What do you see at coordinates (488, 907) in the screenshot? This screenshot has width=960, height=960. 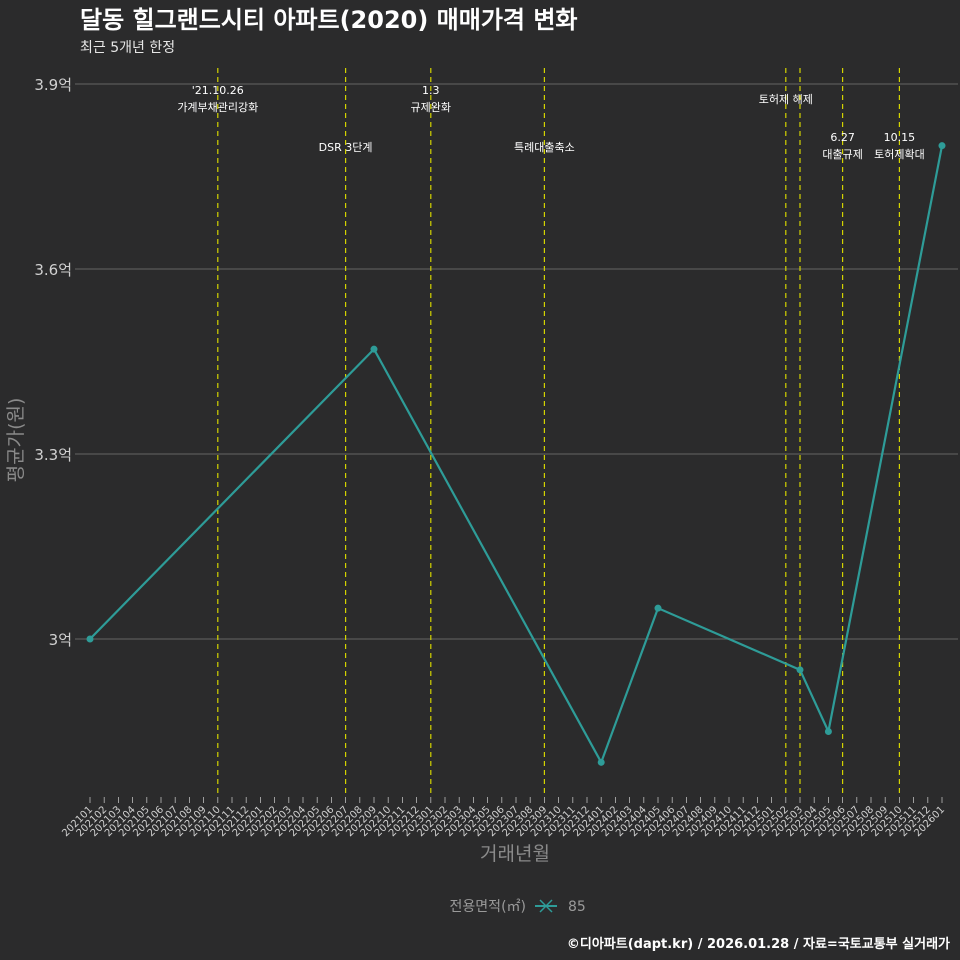 I see `legend-title: 전용면적(㎡)` at bounding box center [488, 907].